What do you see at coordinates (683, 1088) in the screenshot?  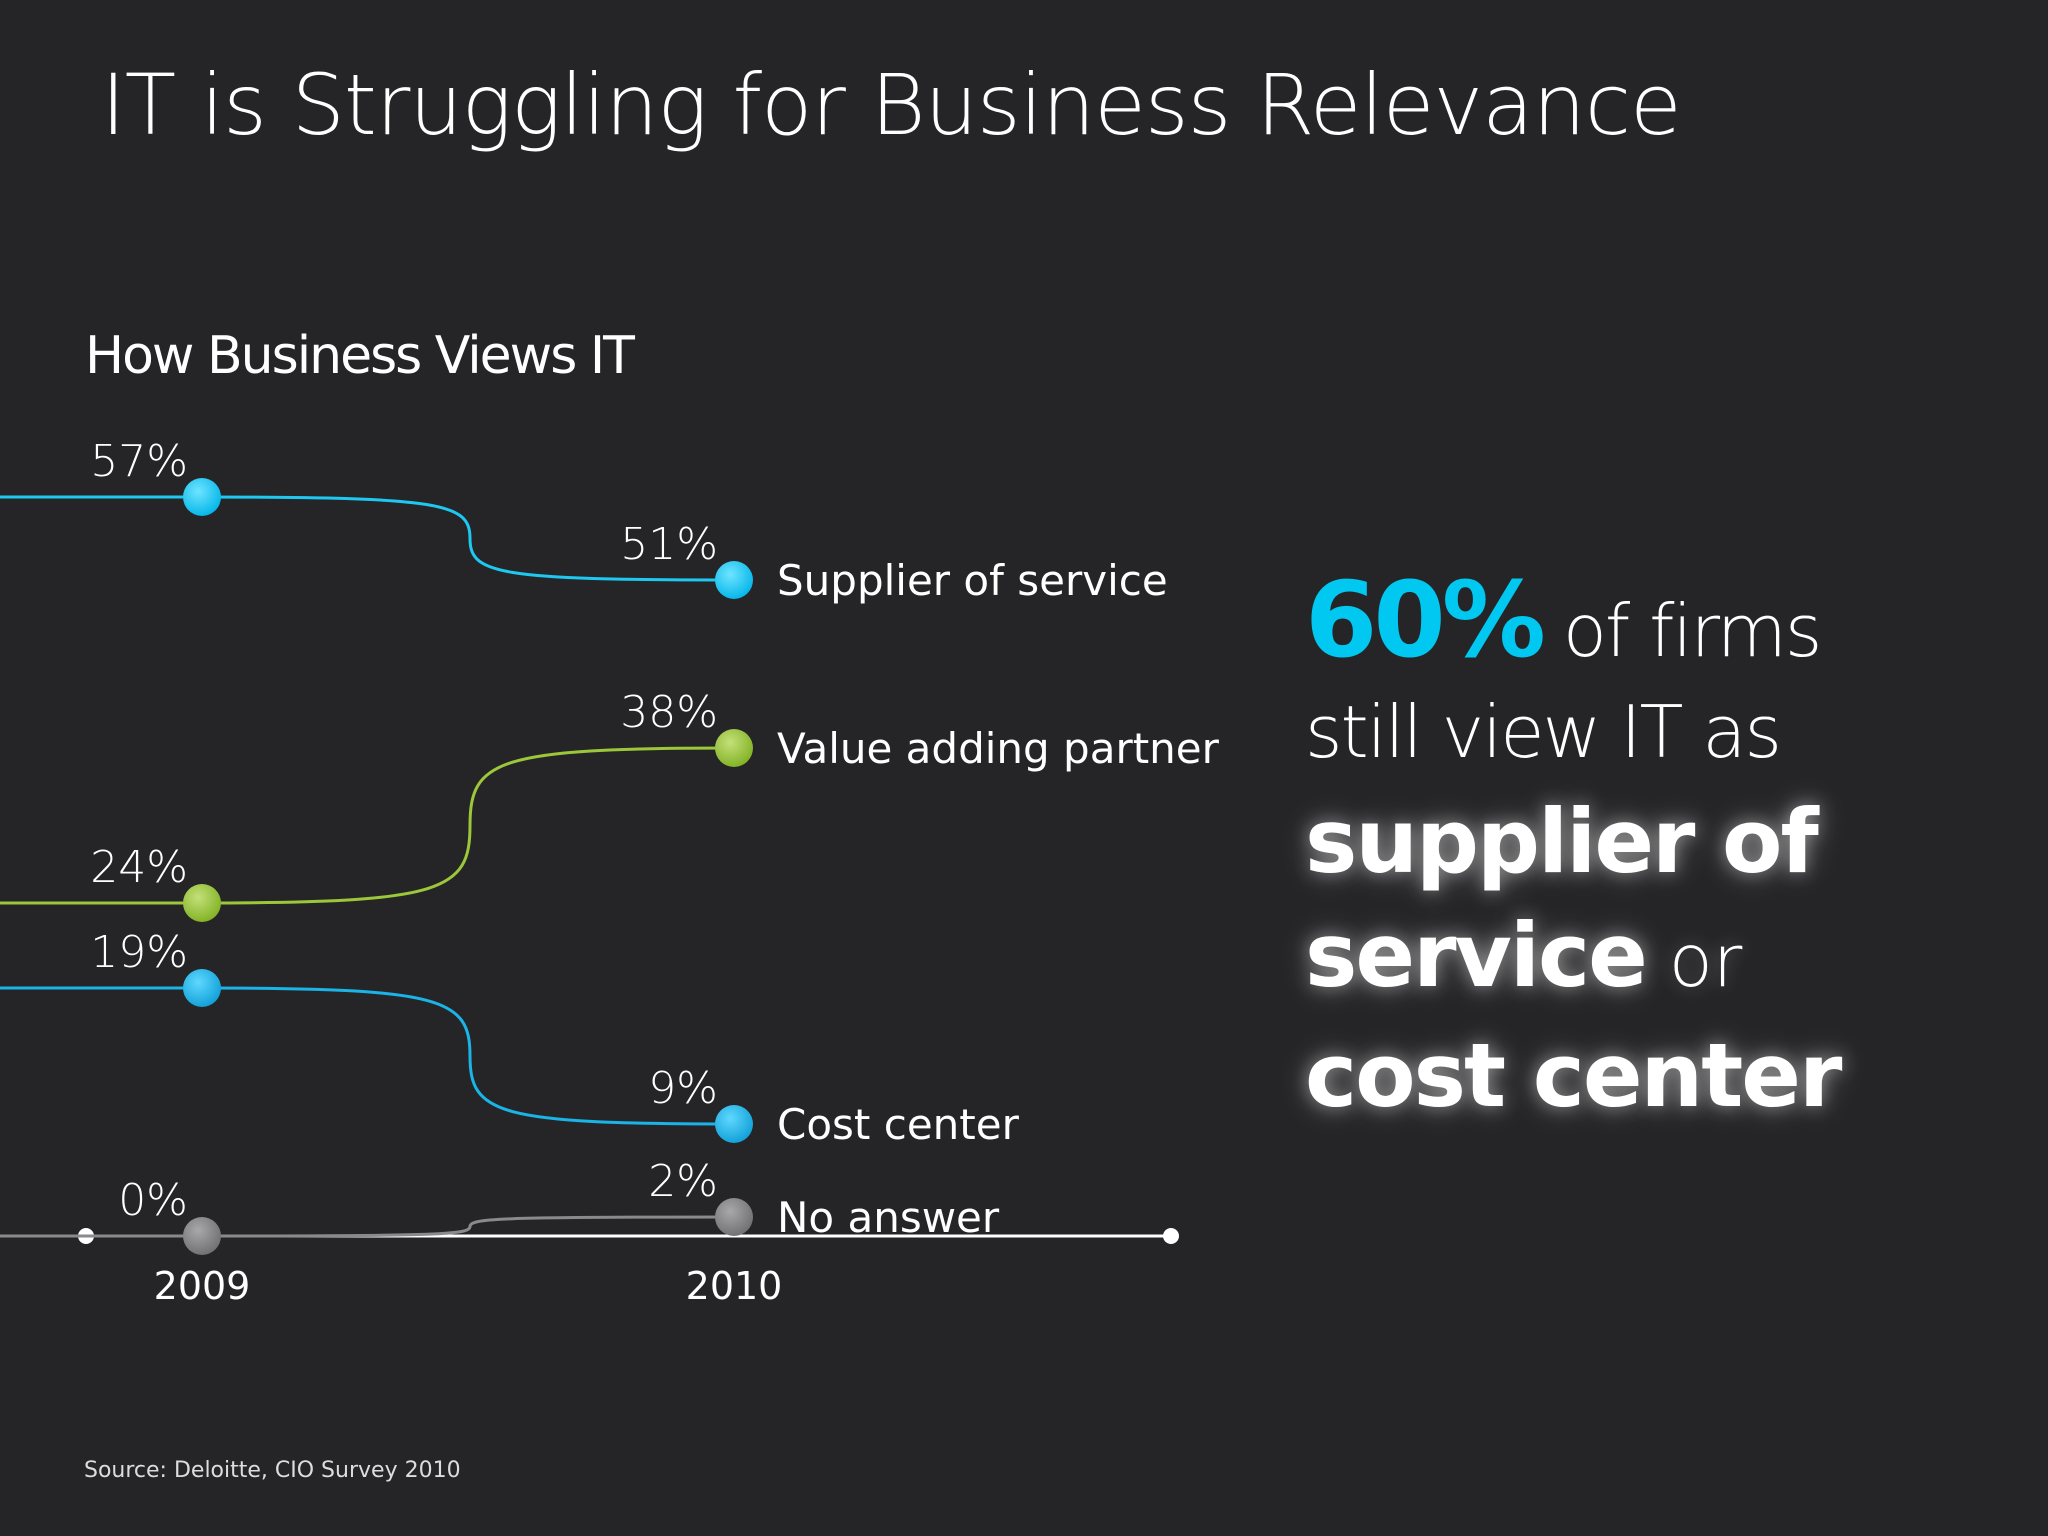 I see `data-label: 9%` at bounding box center [683, 1088].